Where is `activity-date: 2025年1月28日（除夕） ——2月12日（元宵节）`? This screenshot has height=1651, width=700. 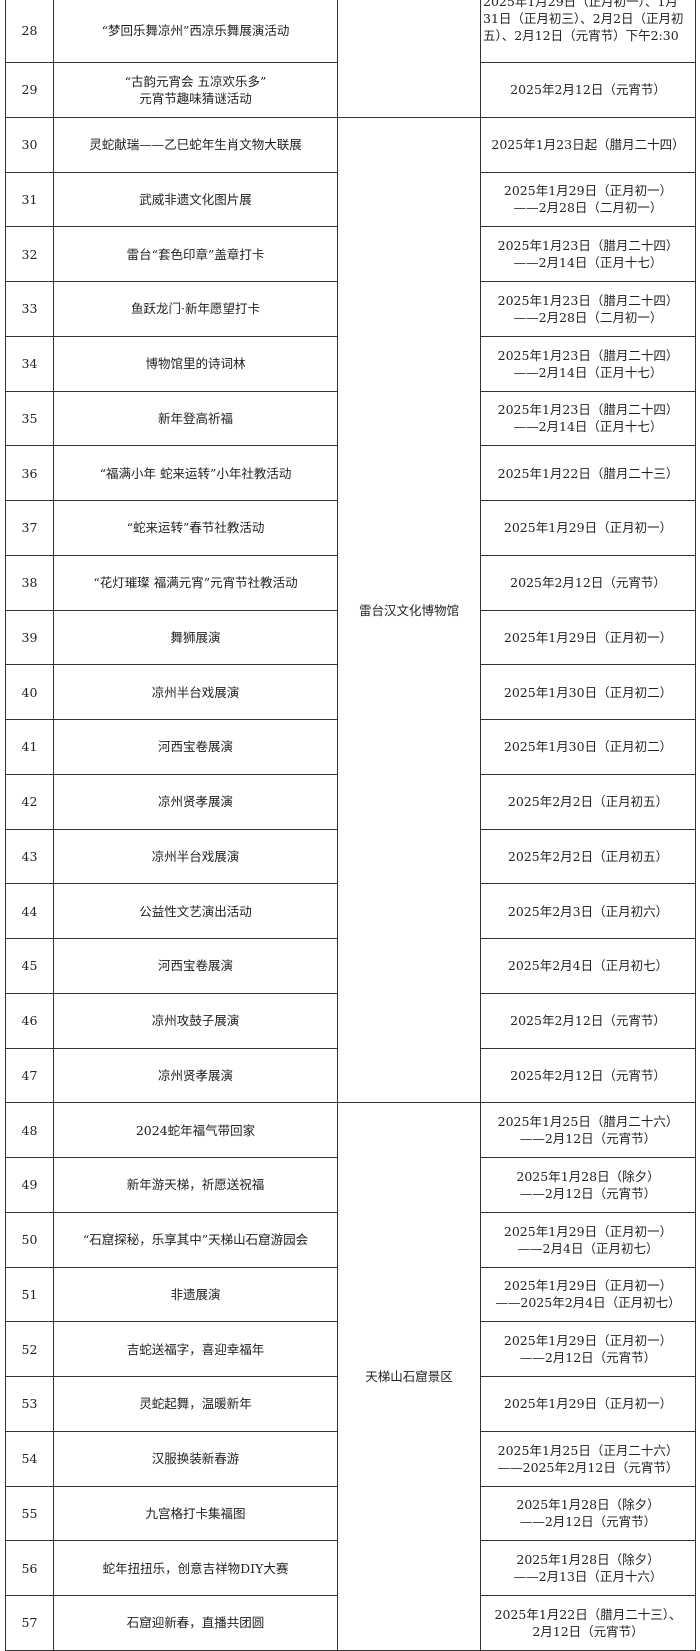 activity-date: 2025年1月28日（除夕） ——2月12日（元宵节） is located at coordinates (588, 1185).